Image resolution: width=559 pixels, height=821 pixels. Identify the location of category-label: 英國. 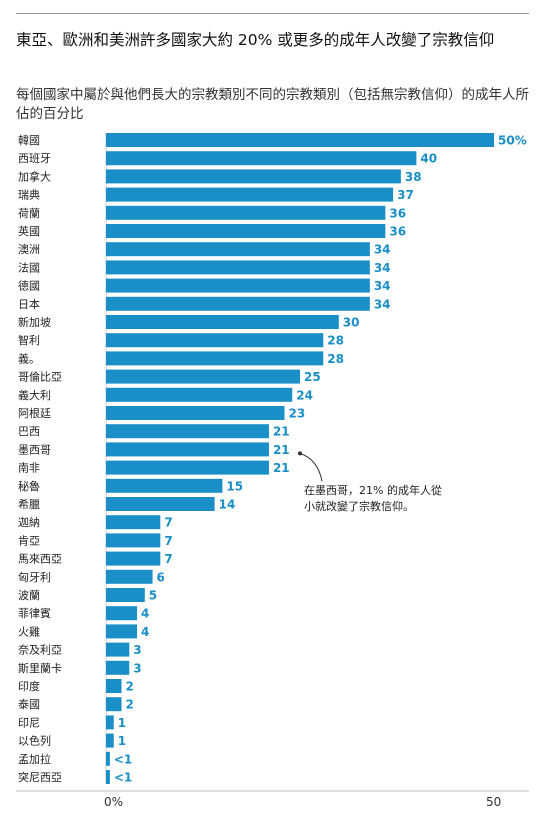
(29, 231).